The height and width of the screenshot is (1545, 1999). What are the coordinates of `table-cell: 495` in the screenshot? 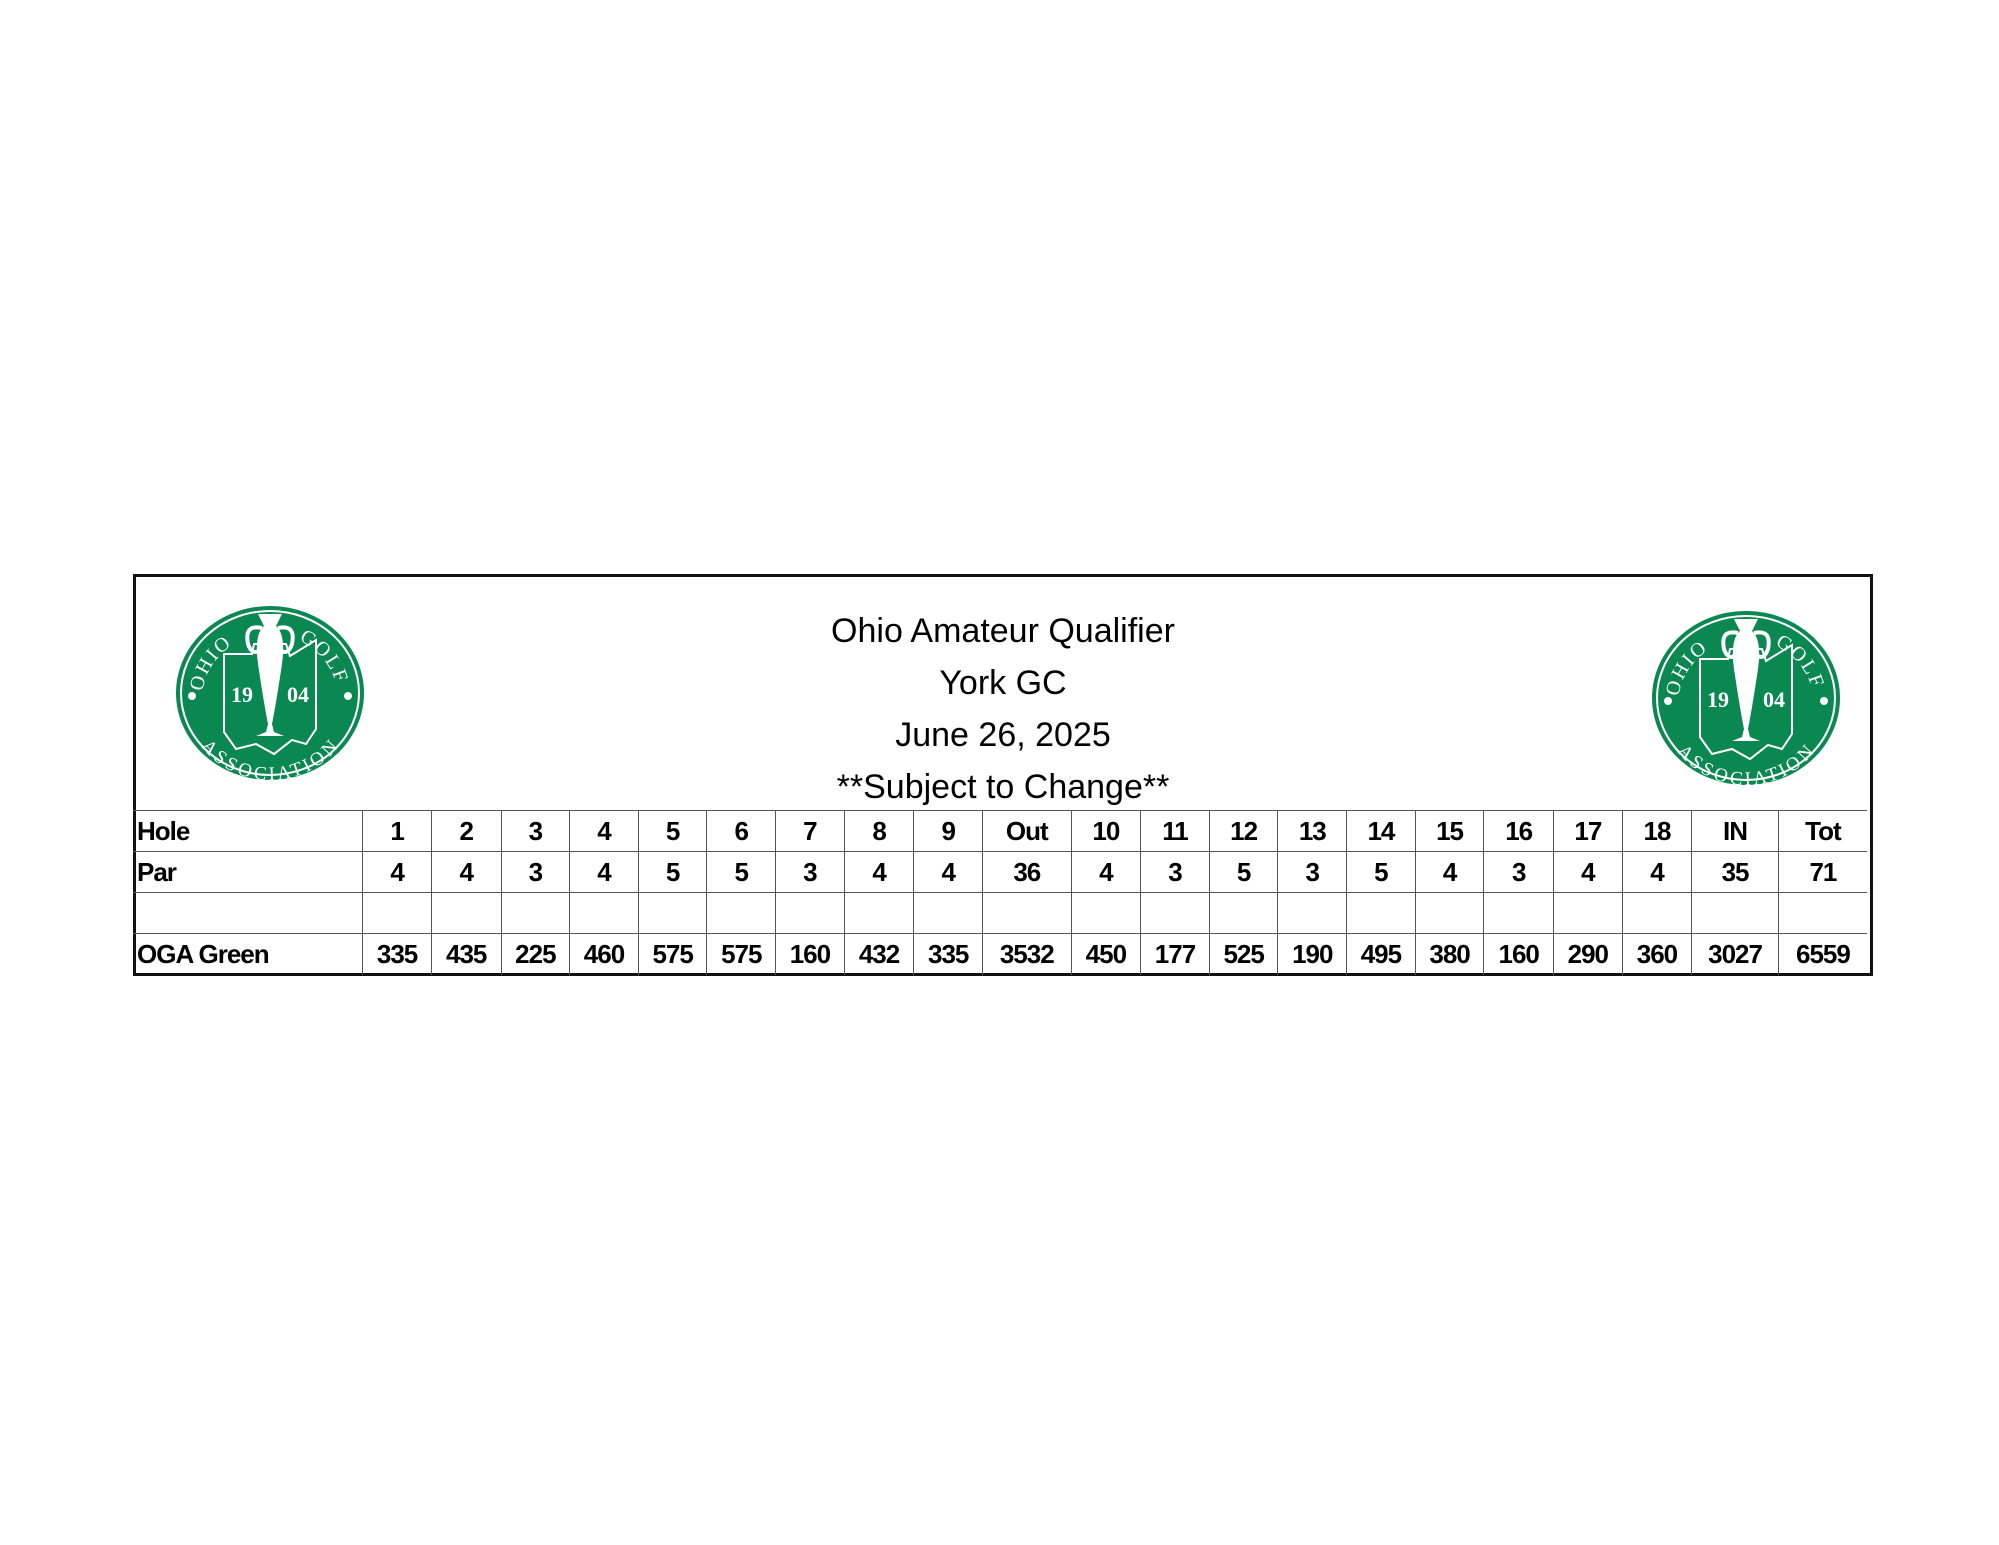 It's located at (1381, 954).